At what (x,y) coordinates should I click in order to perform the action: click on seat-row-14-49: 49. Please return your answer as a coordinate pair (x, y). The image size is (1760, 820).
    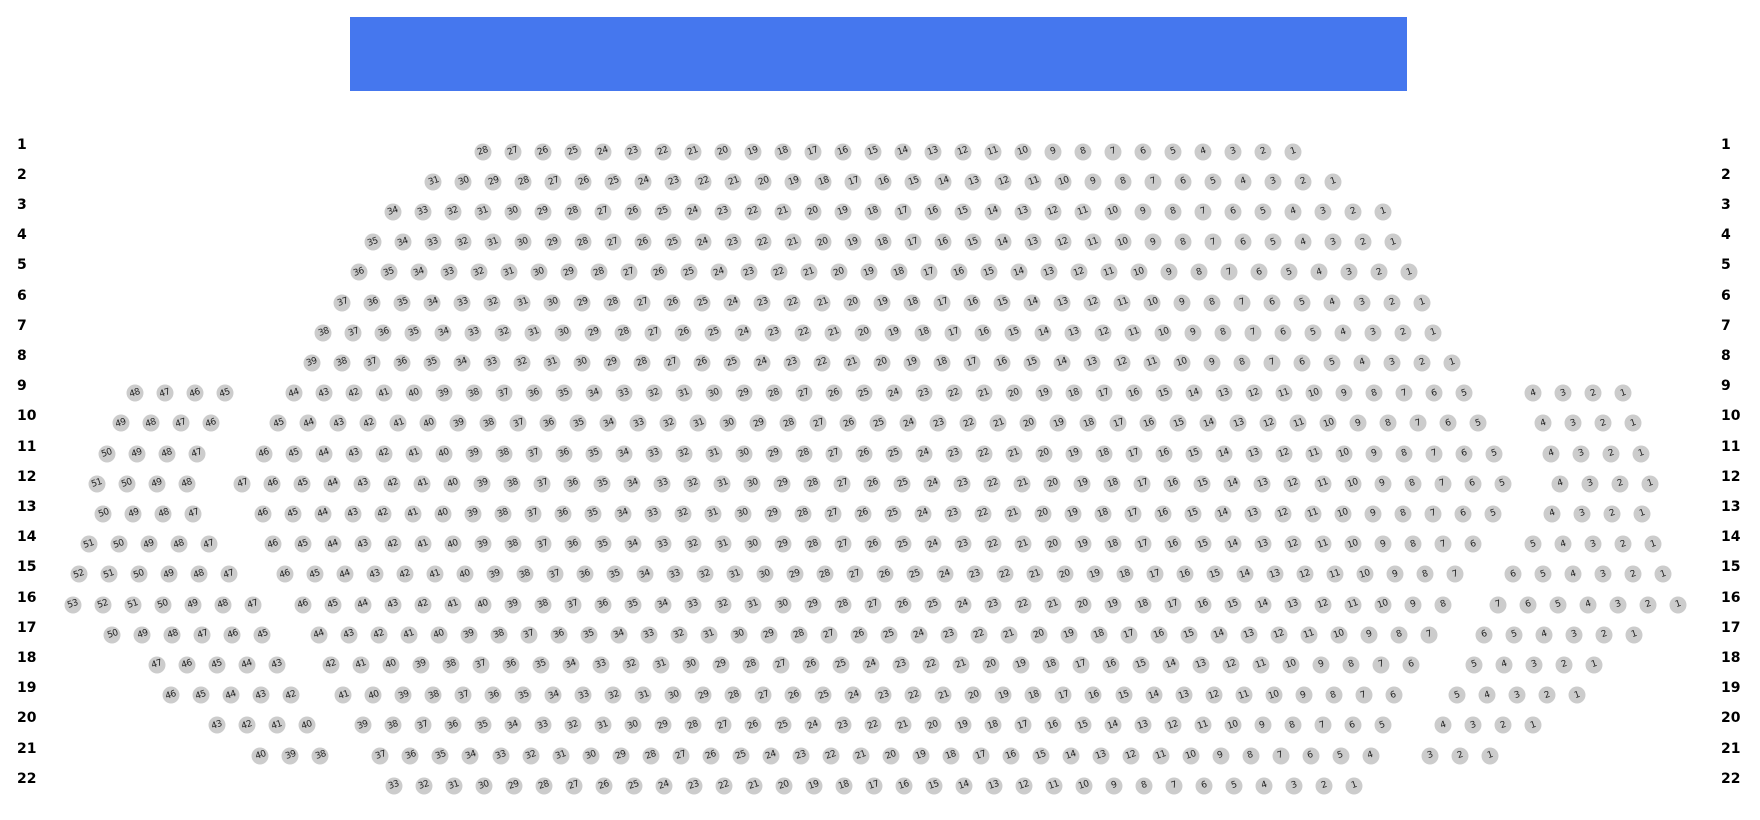
    Looking at the image, I should click on (149, 544).